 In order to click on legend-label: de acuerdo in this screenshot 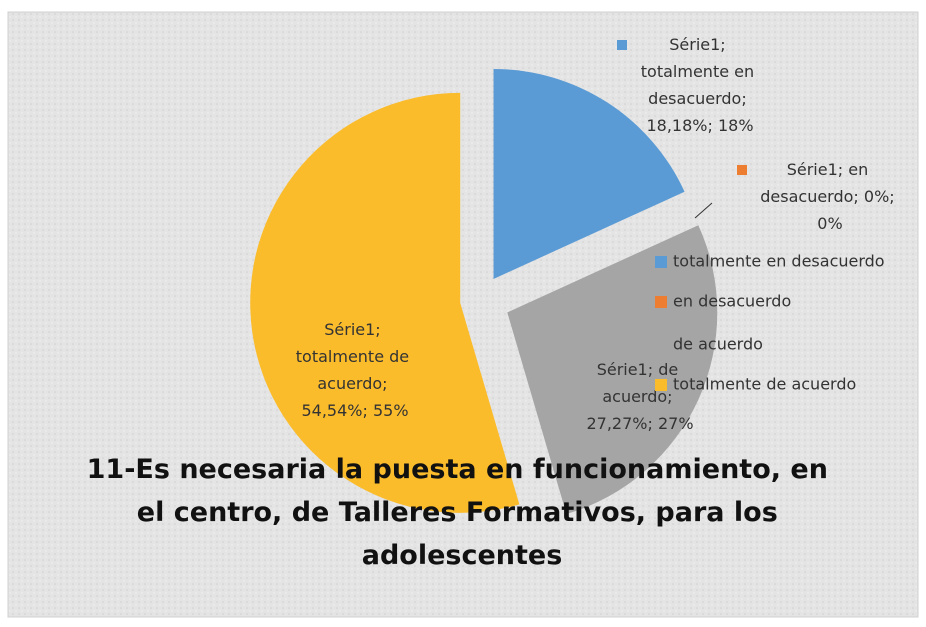, I will do `click(718, 344)`.